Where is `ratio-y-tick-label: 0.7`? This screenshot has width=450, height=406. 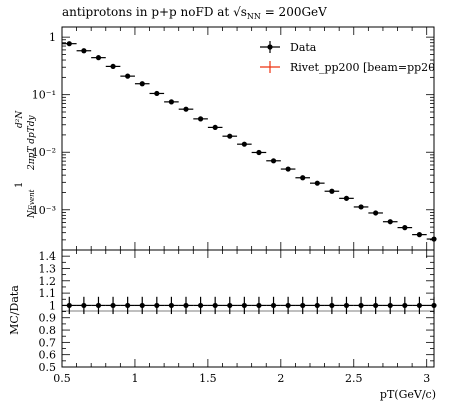
ratio-y-tick-label: 0.7 is located at coordinates (48, 342).